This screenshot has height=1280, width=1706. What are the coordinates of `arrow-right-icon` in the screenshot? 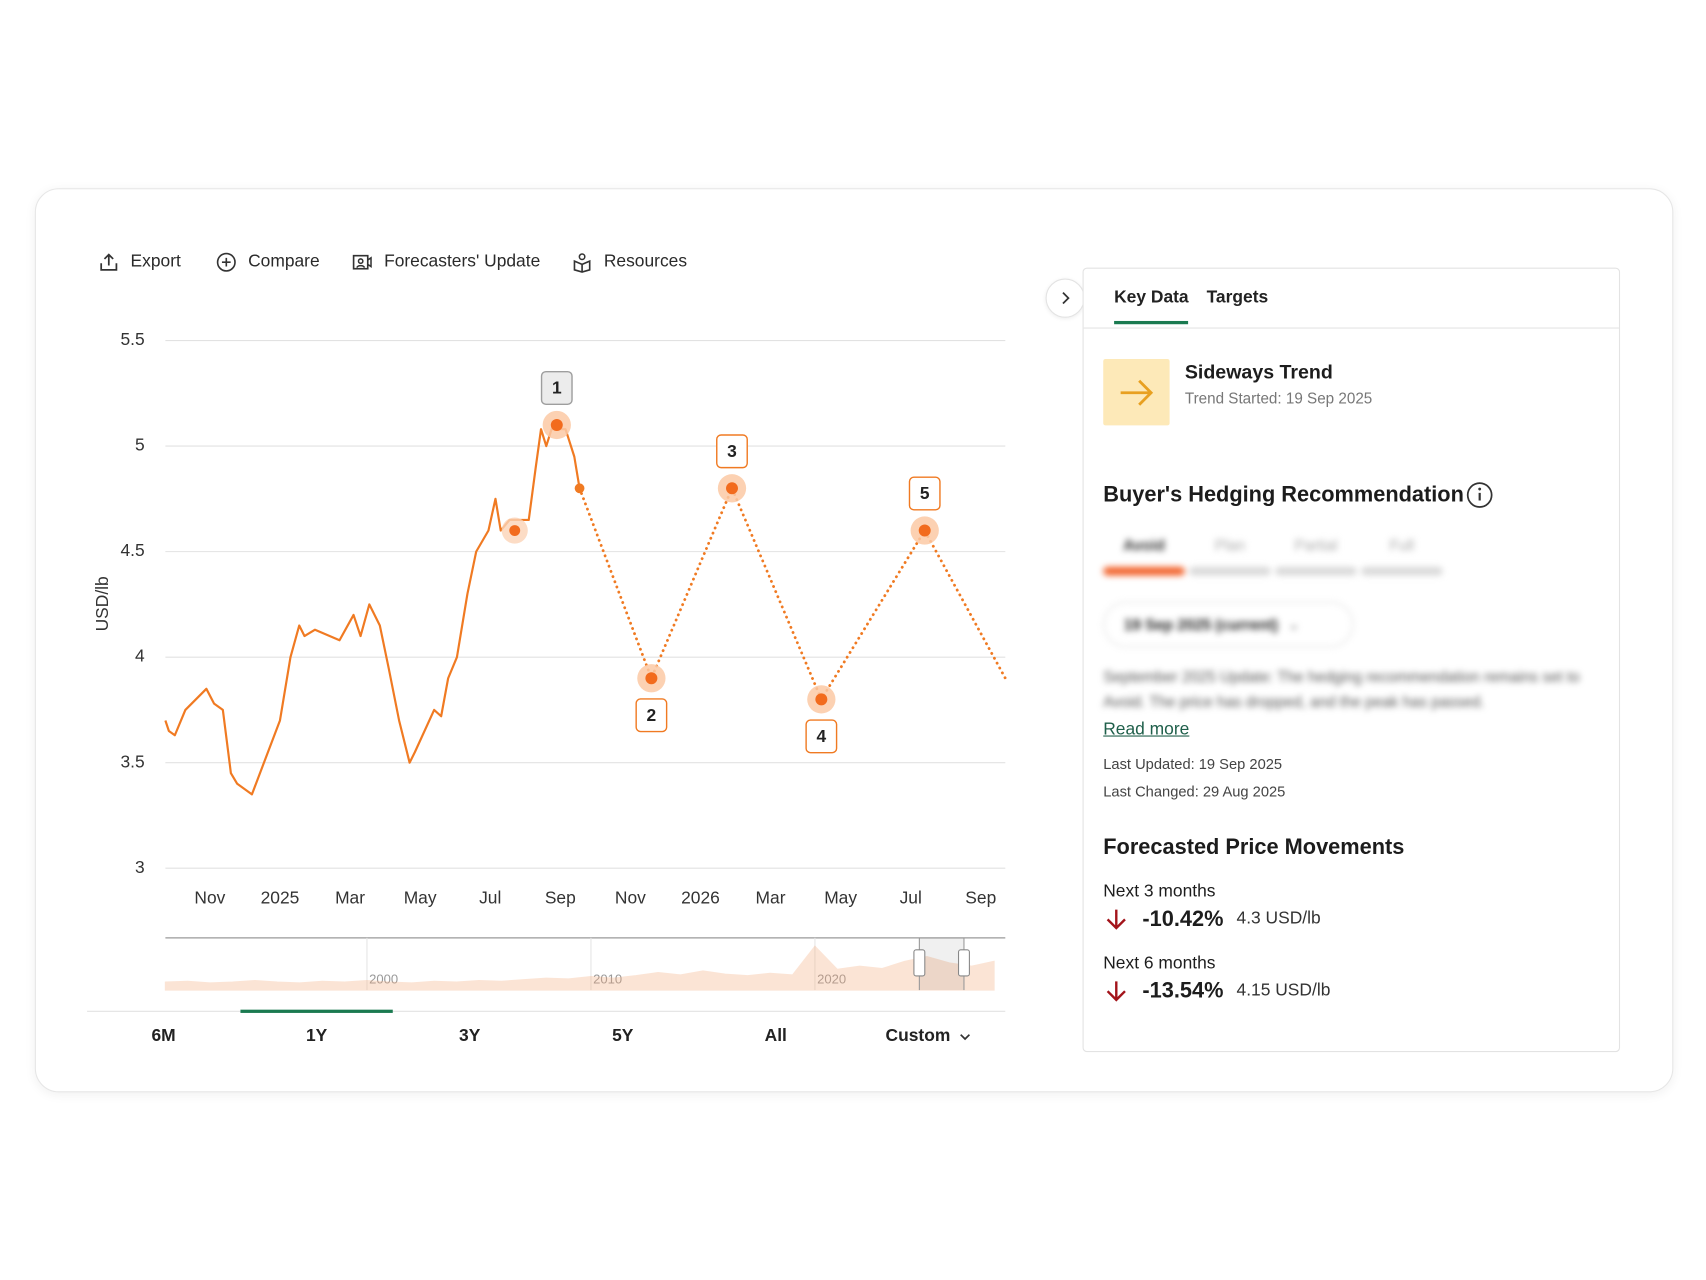 It's located at (1136, 392).